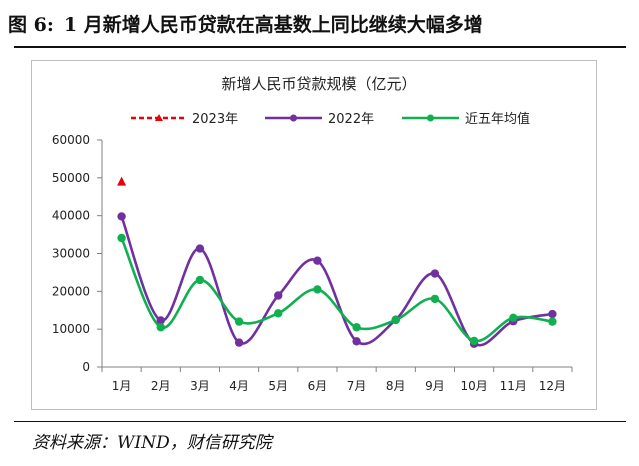  What do you see at coordinates (71, 254) in the screenshot?
I see `y-tick-label: 30000` at bounding box center [71, 254].